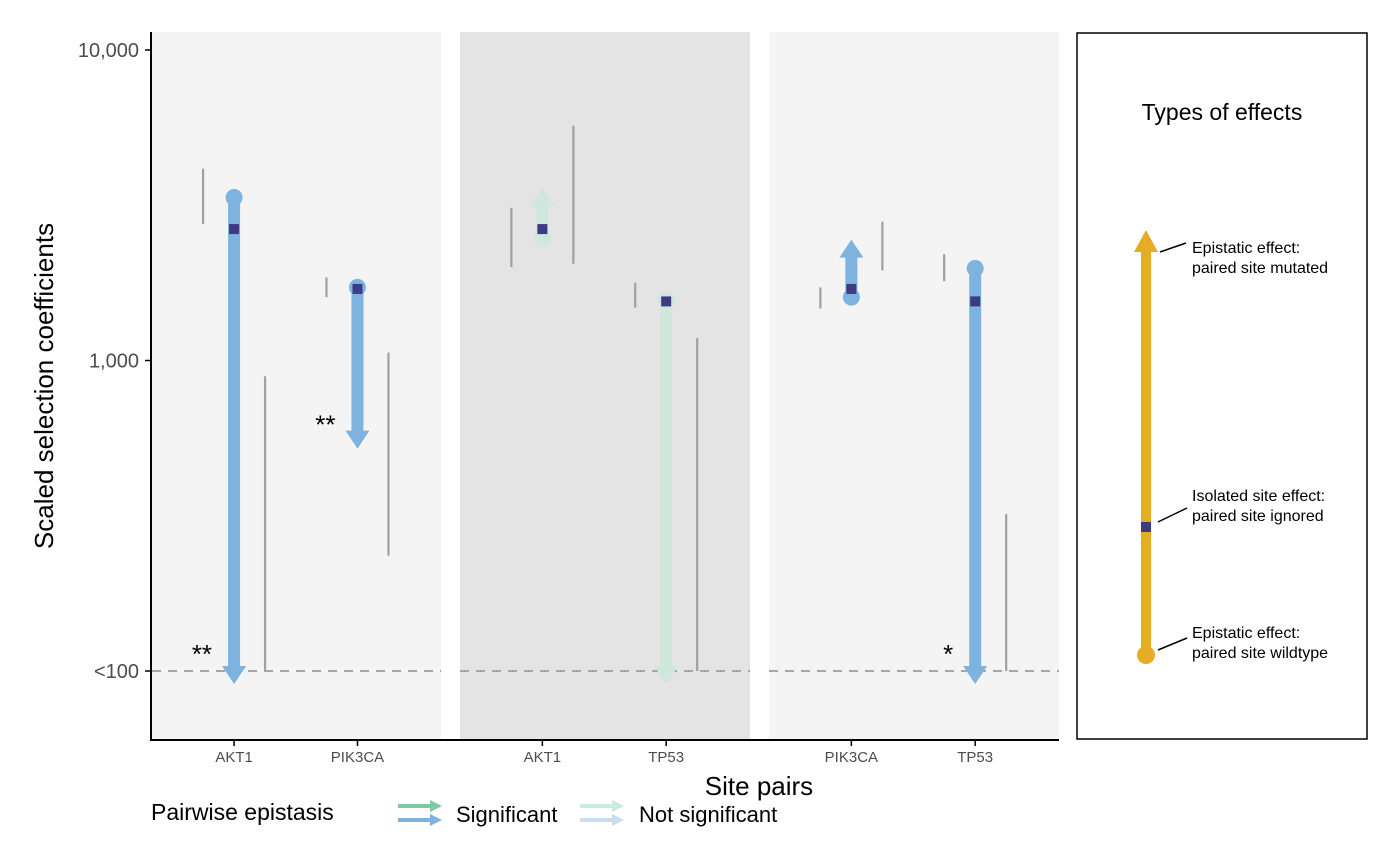  What do you see at coordinates (1146, 527) in the screenshot?
I see `explainer-isolated-point` at bounding box center [1146, 527].